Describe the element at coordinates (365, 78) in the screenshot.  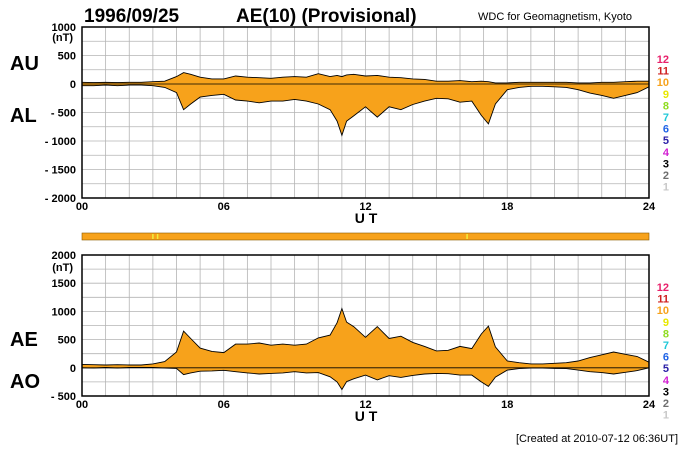
I see `au-outline` at that location.